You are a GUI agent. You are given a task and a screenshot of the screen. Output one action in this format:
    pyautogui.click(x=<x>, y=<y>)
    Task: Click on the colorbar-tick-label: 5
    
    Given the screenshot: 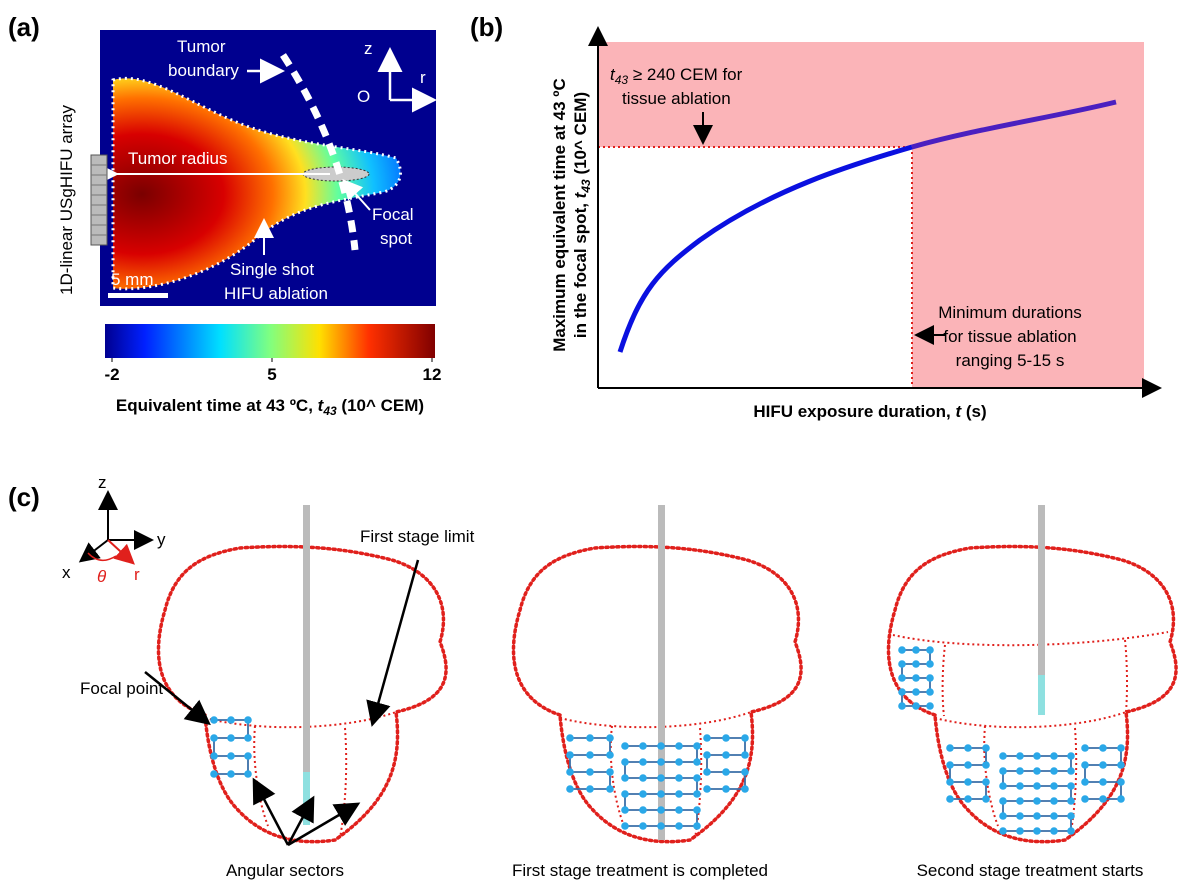 What is the action you would take?
    pyautogui.click(x=271, y=374)
    